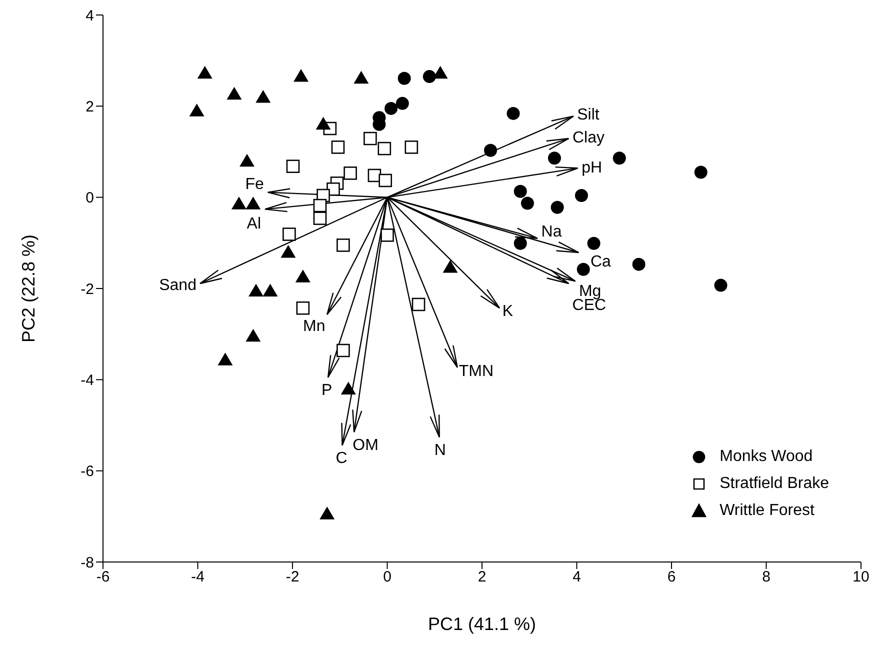 Image resolution: width=882 pixels, height=650 pixels. Describe the element at coordinates (293, 577) in the screenshot. I see `x-tick-label: -2` at that location.